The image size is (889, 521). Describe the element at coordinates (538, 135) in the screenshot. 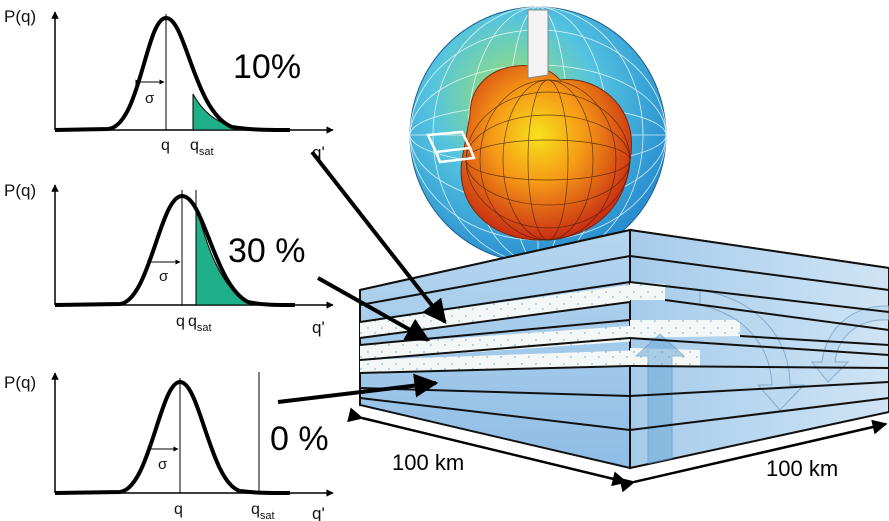

I see `globe-model-illustration` at that location.